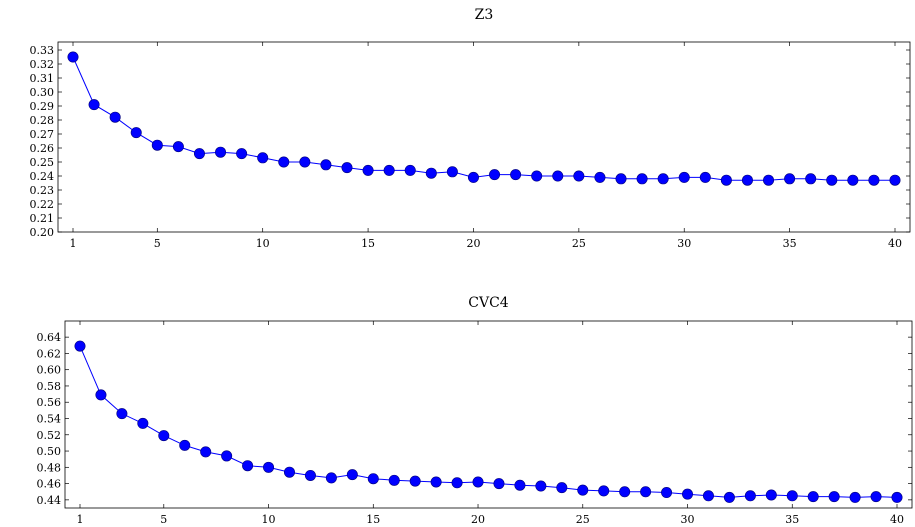 The width and height of the screenshot is (915, 527). I want to click on y-tick-label: 0.32, so click(42, 64).